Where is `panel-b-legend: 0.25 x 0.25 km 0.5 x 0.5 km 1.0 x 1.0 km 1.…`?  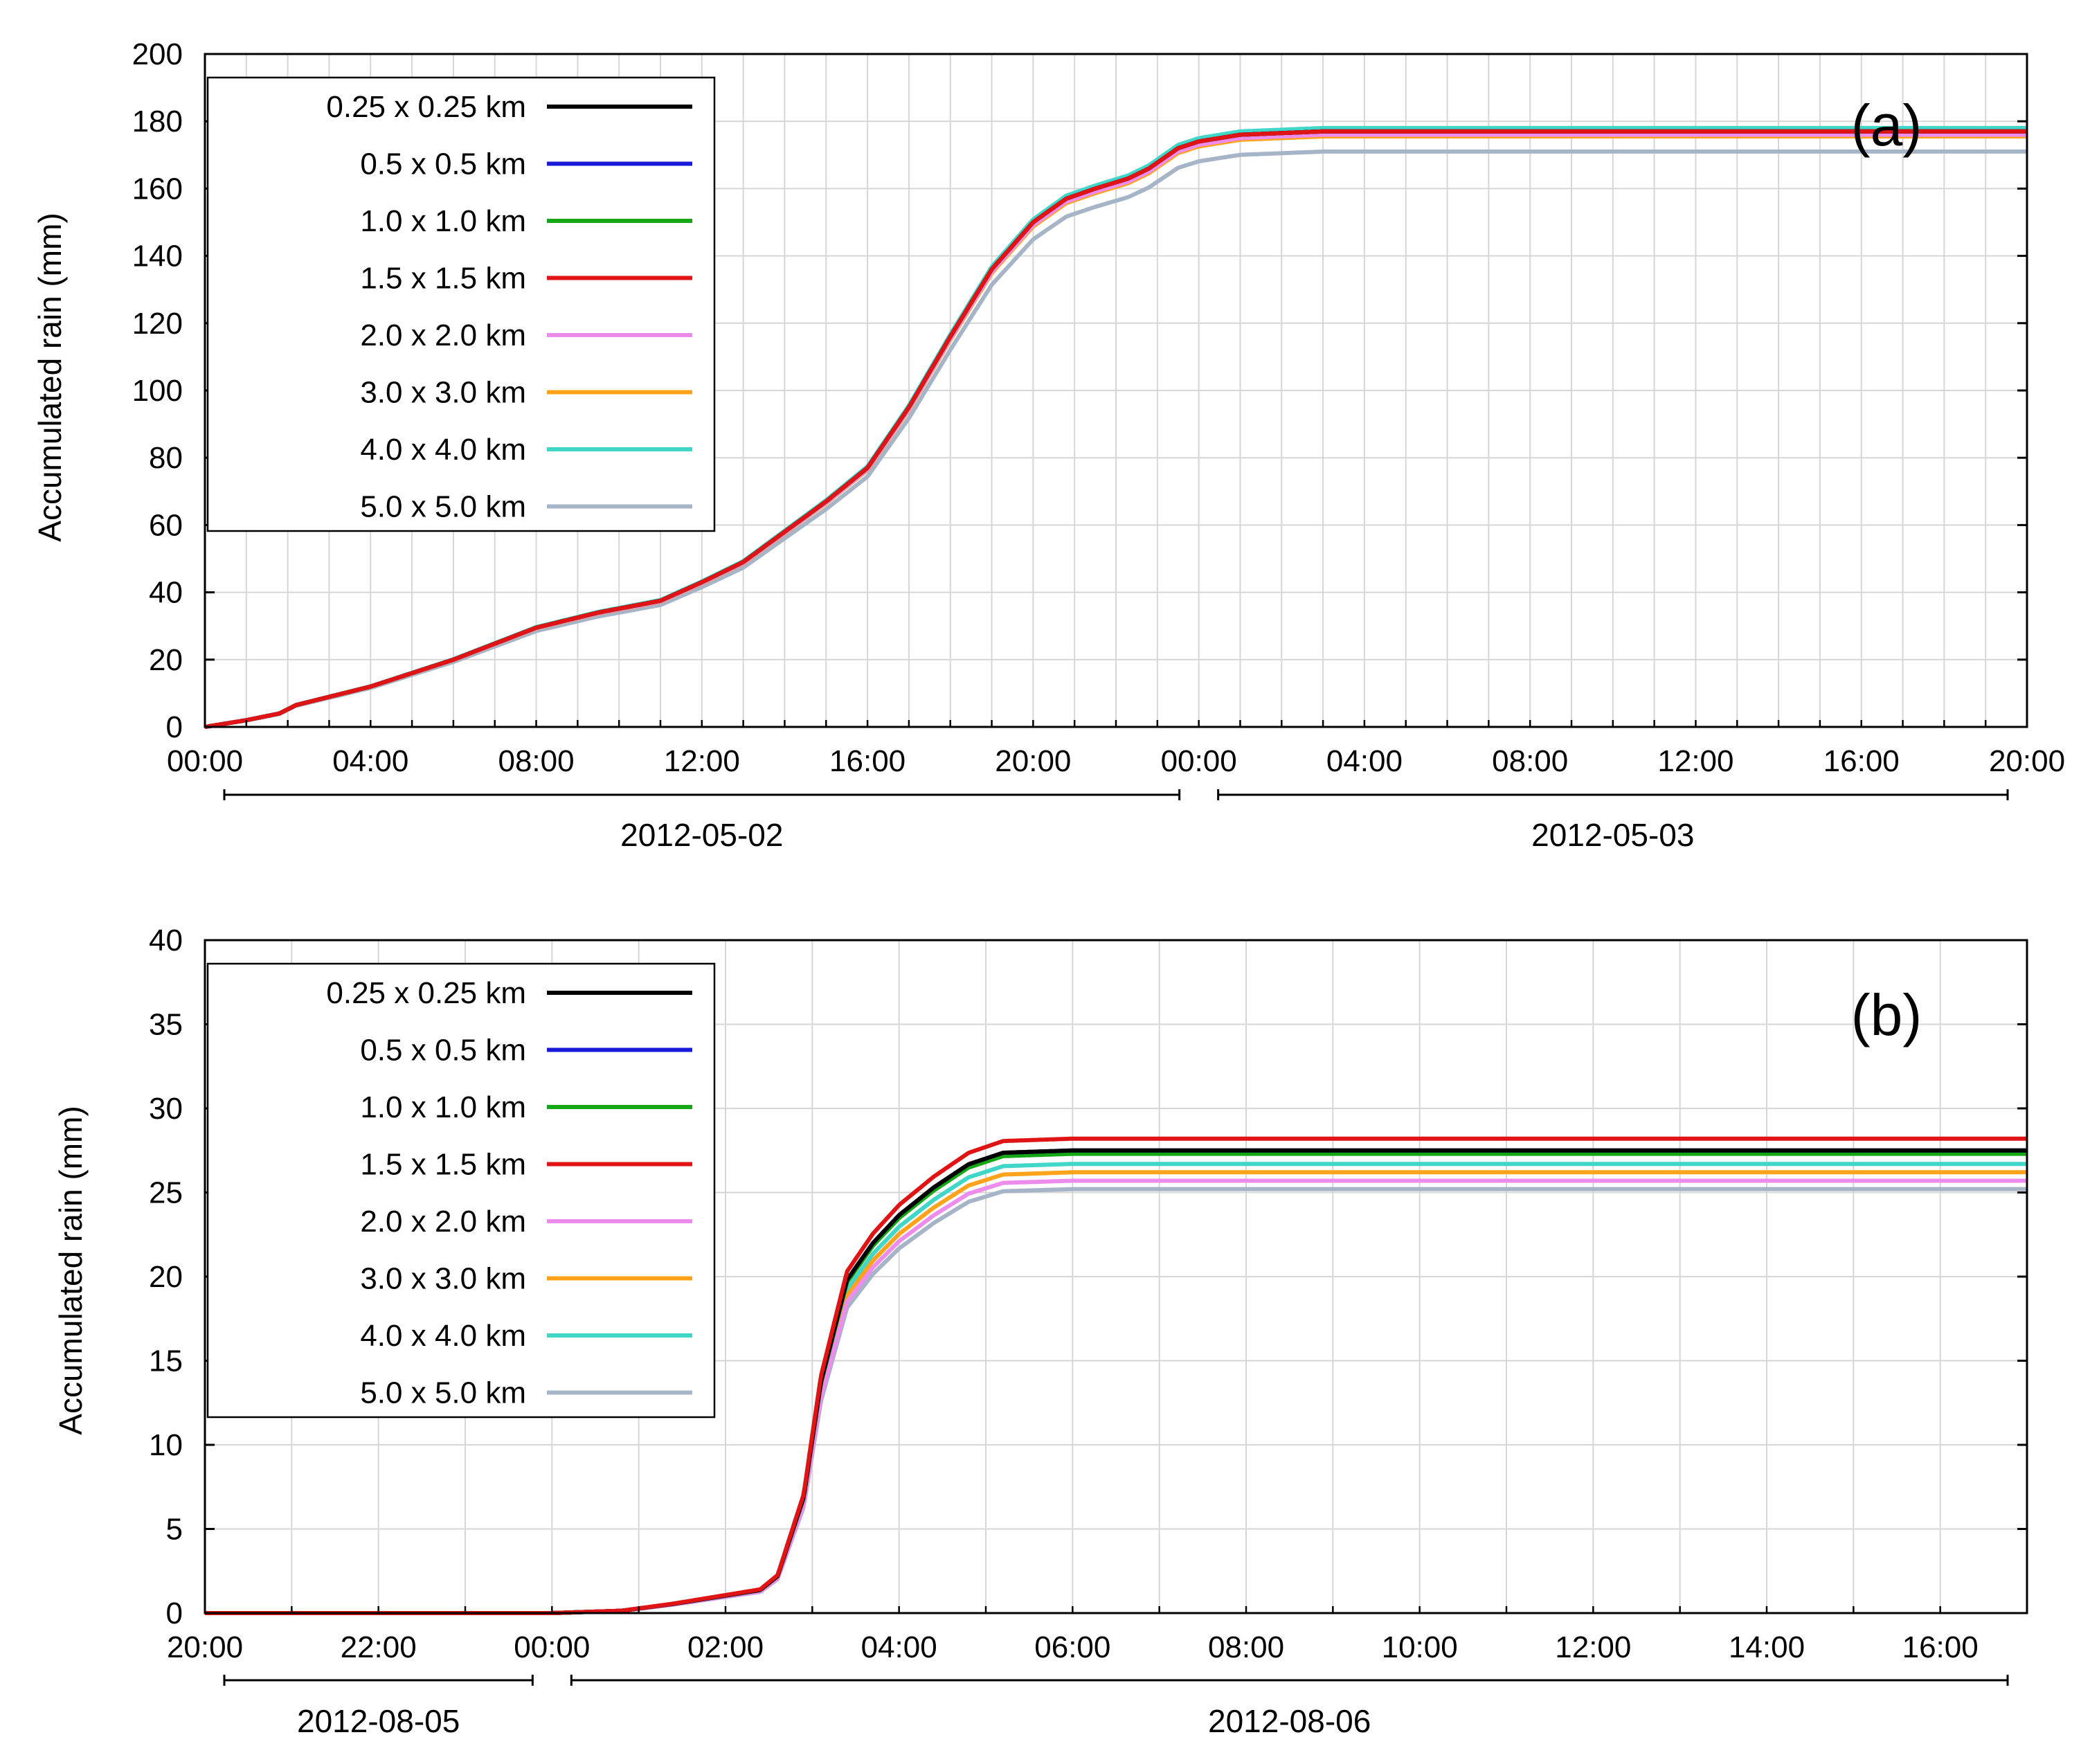
panel-b-legend: 0.25 x 0.25 km 0.5 x 0.5 km 1.0 x 1.0 km 1.… is located at coordinates (461, 1190).